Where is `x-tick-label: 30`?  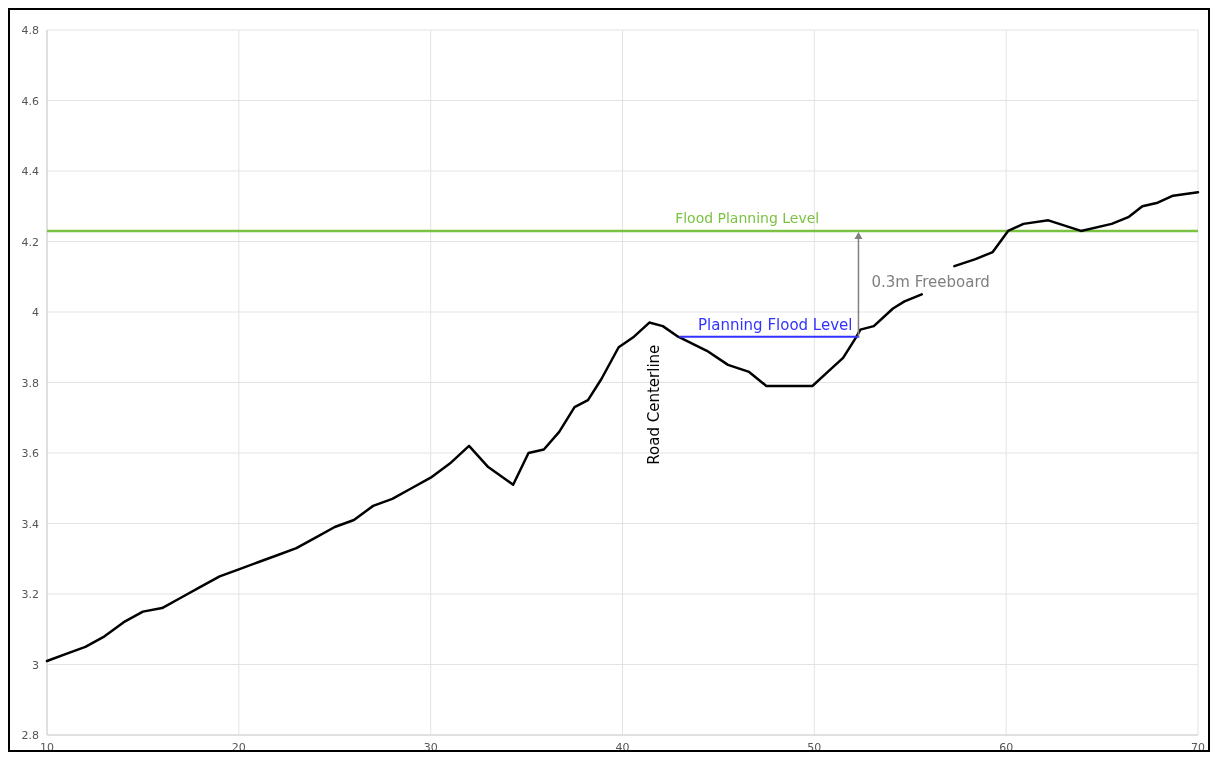 x-tick-label: 30 is located at coordinates (430, 747).